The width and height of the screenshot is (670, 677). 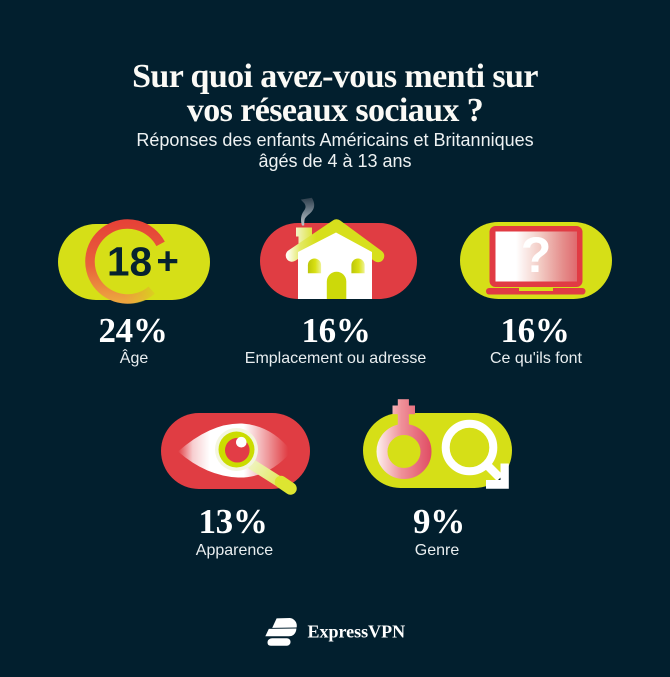 What do you see at coordinates (129, 261) in the screenshot?
I see `svg-text: 18` at bounding box center [129, 261].